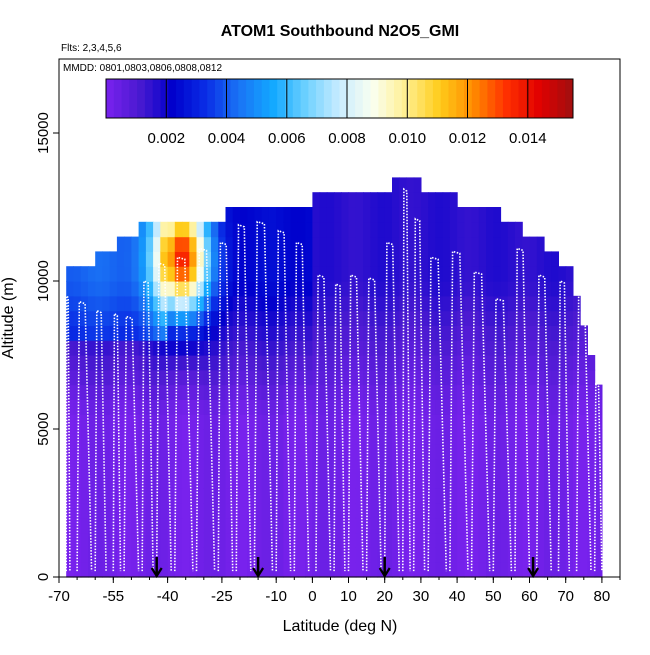 The image size is (650, 655). I want to click on x-axis-title: Latitude (deg N), so click(340, 626).